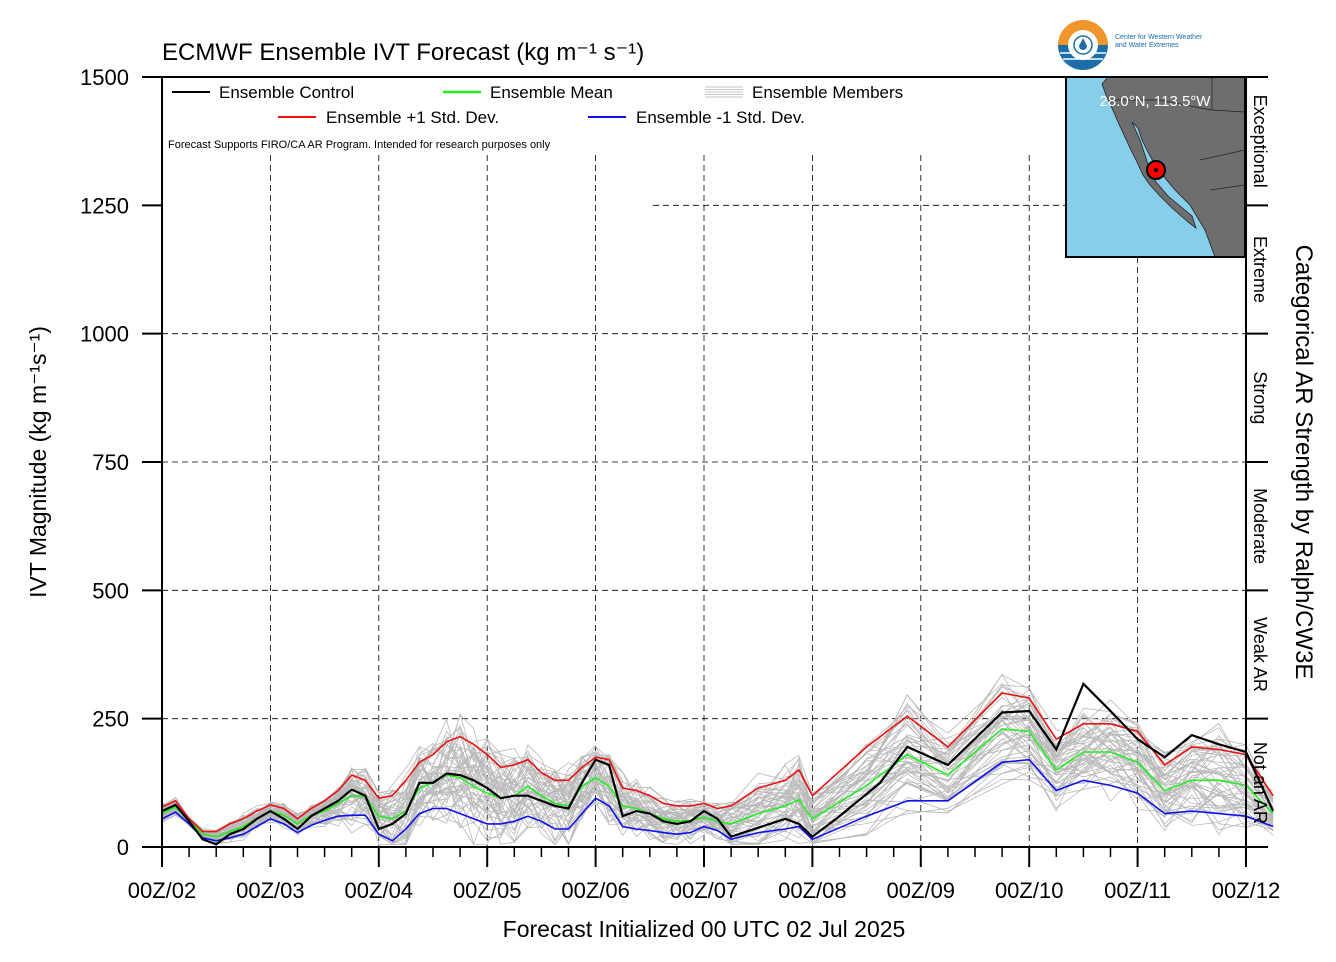  What do you see at coordinates (110, 590) in the screenshot?
I see `y-tick-label: 500` at bounding box center [110, 590].